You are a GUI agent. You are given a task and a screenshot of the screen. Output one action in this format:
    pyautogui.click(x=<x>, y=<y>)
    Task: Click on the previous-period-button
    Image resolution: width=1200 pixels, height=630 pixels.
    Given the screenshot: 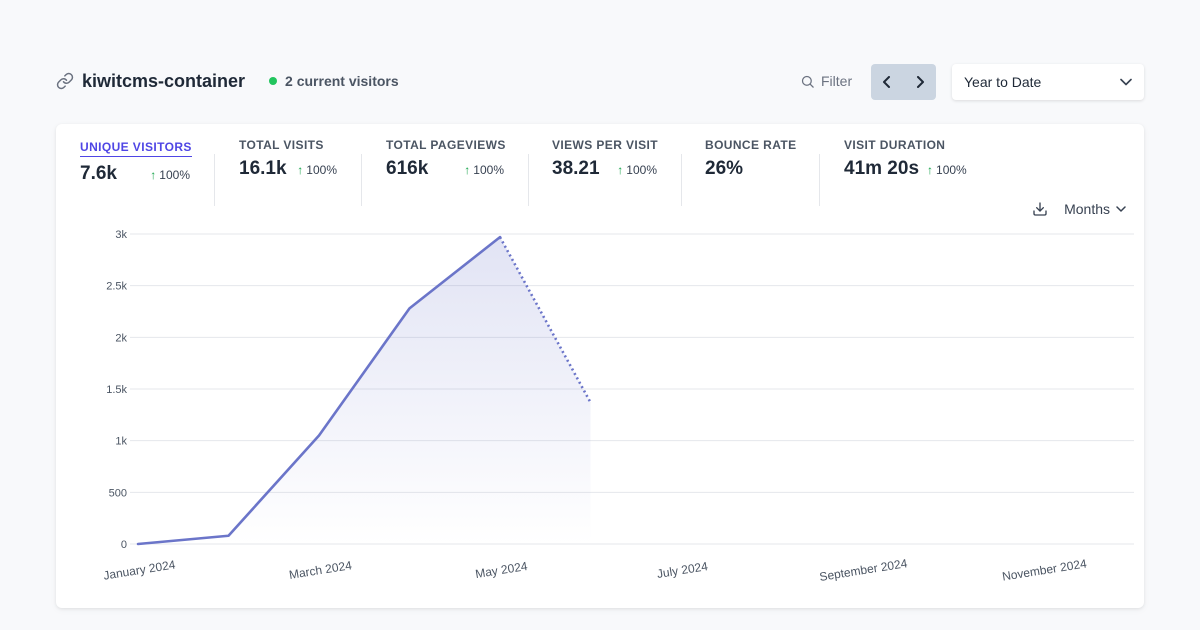 What is the action you would take?
    pyautogui.click(x=887, y=82)
    